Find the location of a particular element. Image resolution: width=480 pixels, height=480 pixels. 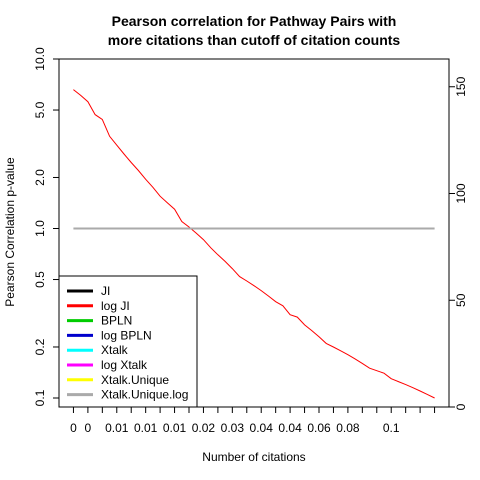

y-left-tick-label: 0.2 is located at coordinates (40, 346).